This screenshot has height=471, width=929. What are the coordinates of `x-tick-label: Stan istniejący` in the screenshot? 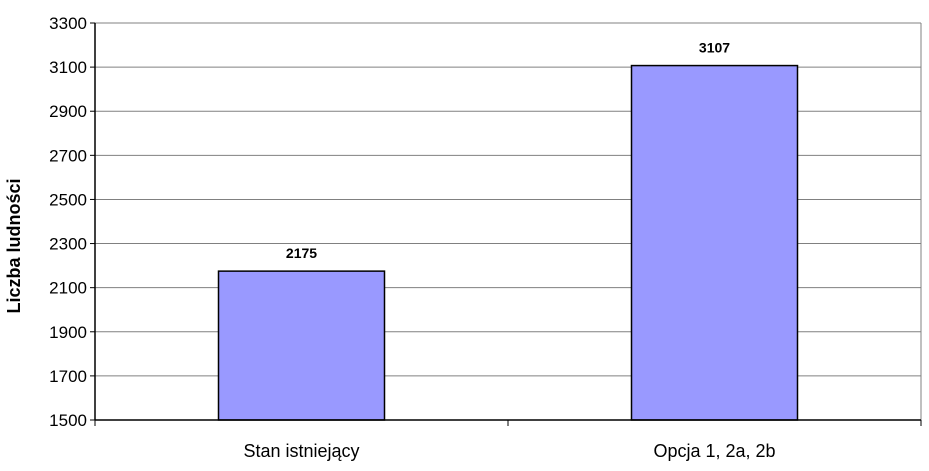 It's located at (301, 451).